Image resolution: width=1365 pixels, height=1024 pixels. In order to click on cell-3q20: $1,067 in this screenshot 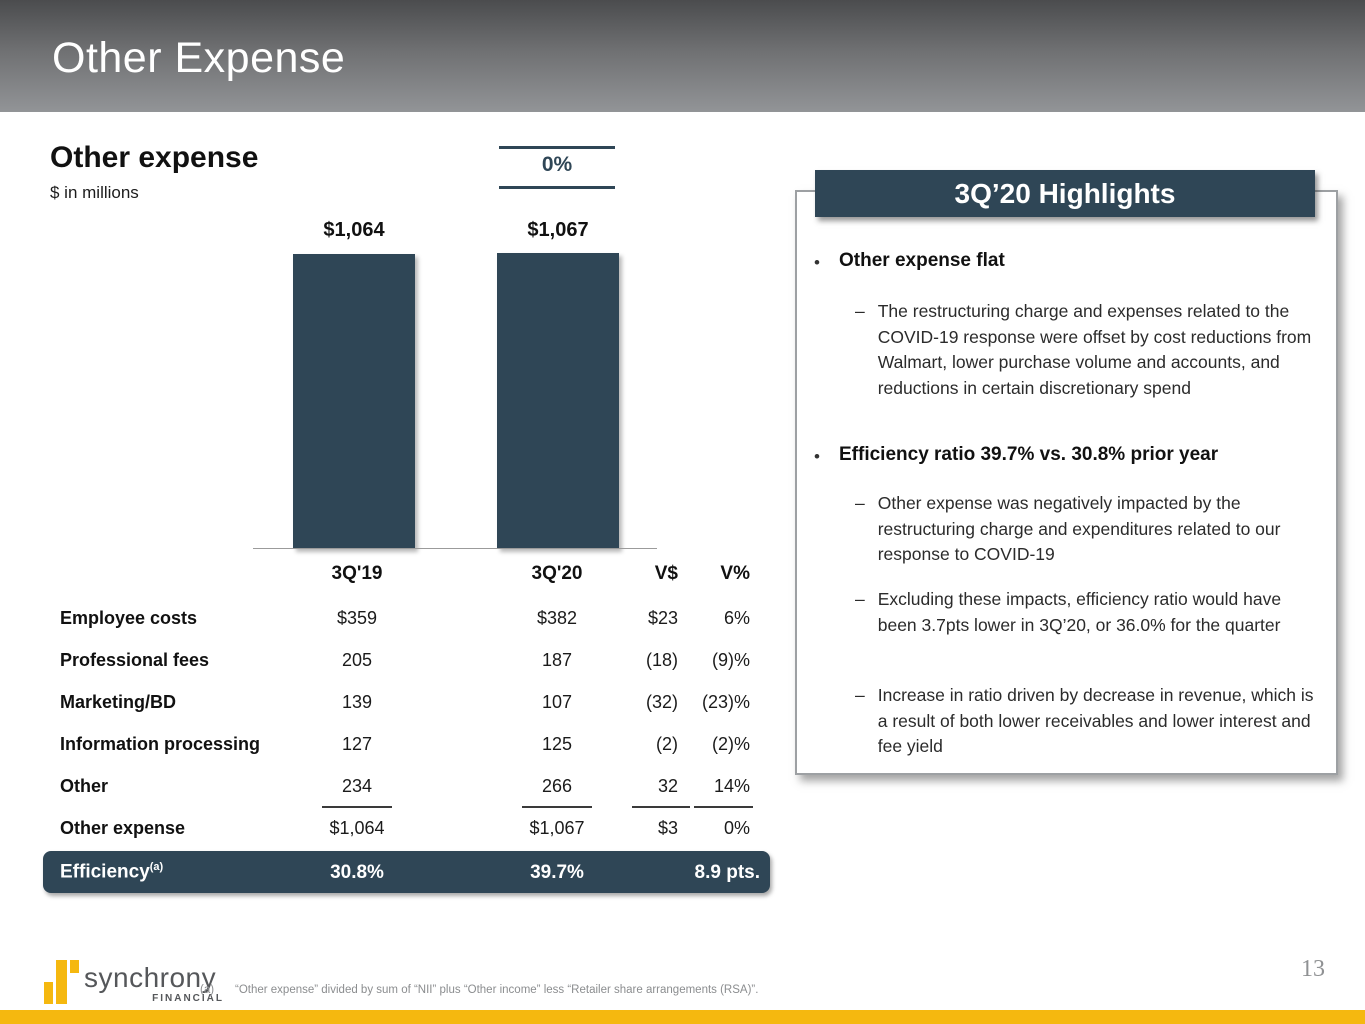, I will do `click(557, 828)`.